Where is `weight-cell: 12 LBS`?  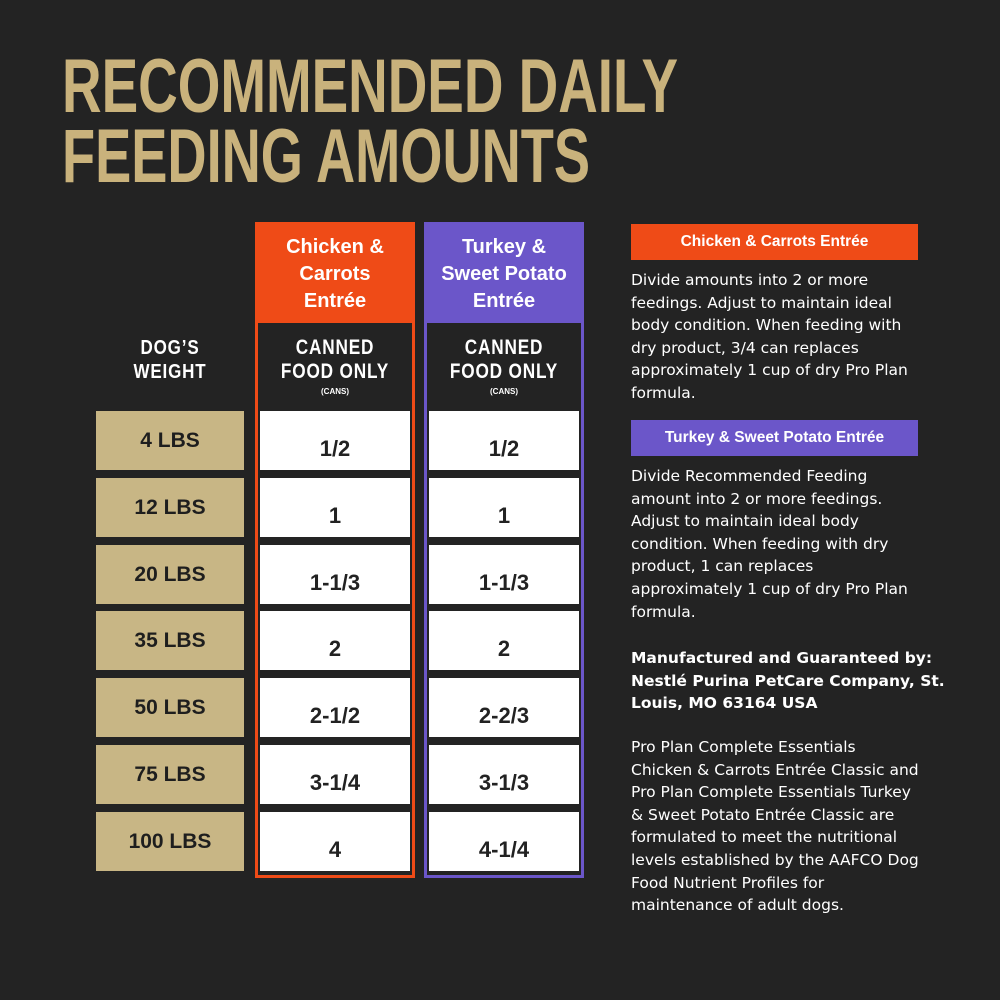
weight-cell: 12 LBS is located at coordinates (170, 507).